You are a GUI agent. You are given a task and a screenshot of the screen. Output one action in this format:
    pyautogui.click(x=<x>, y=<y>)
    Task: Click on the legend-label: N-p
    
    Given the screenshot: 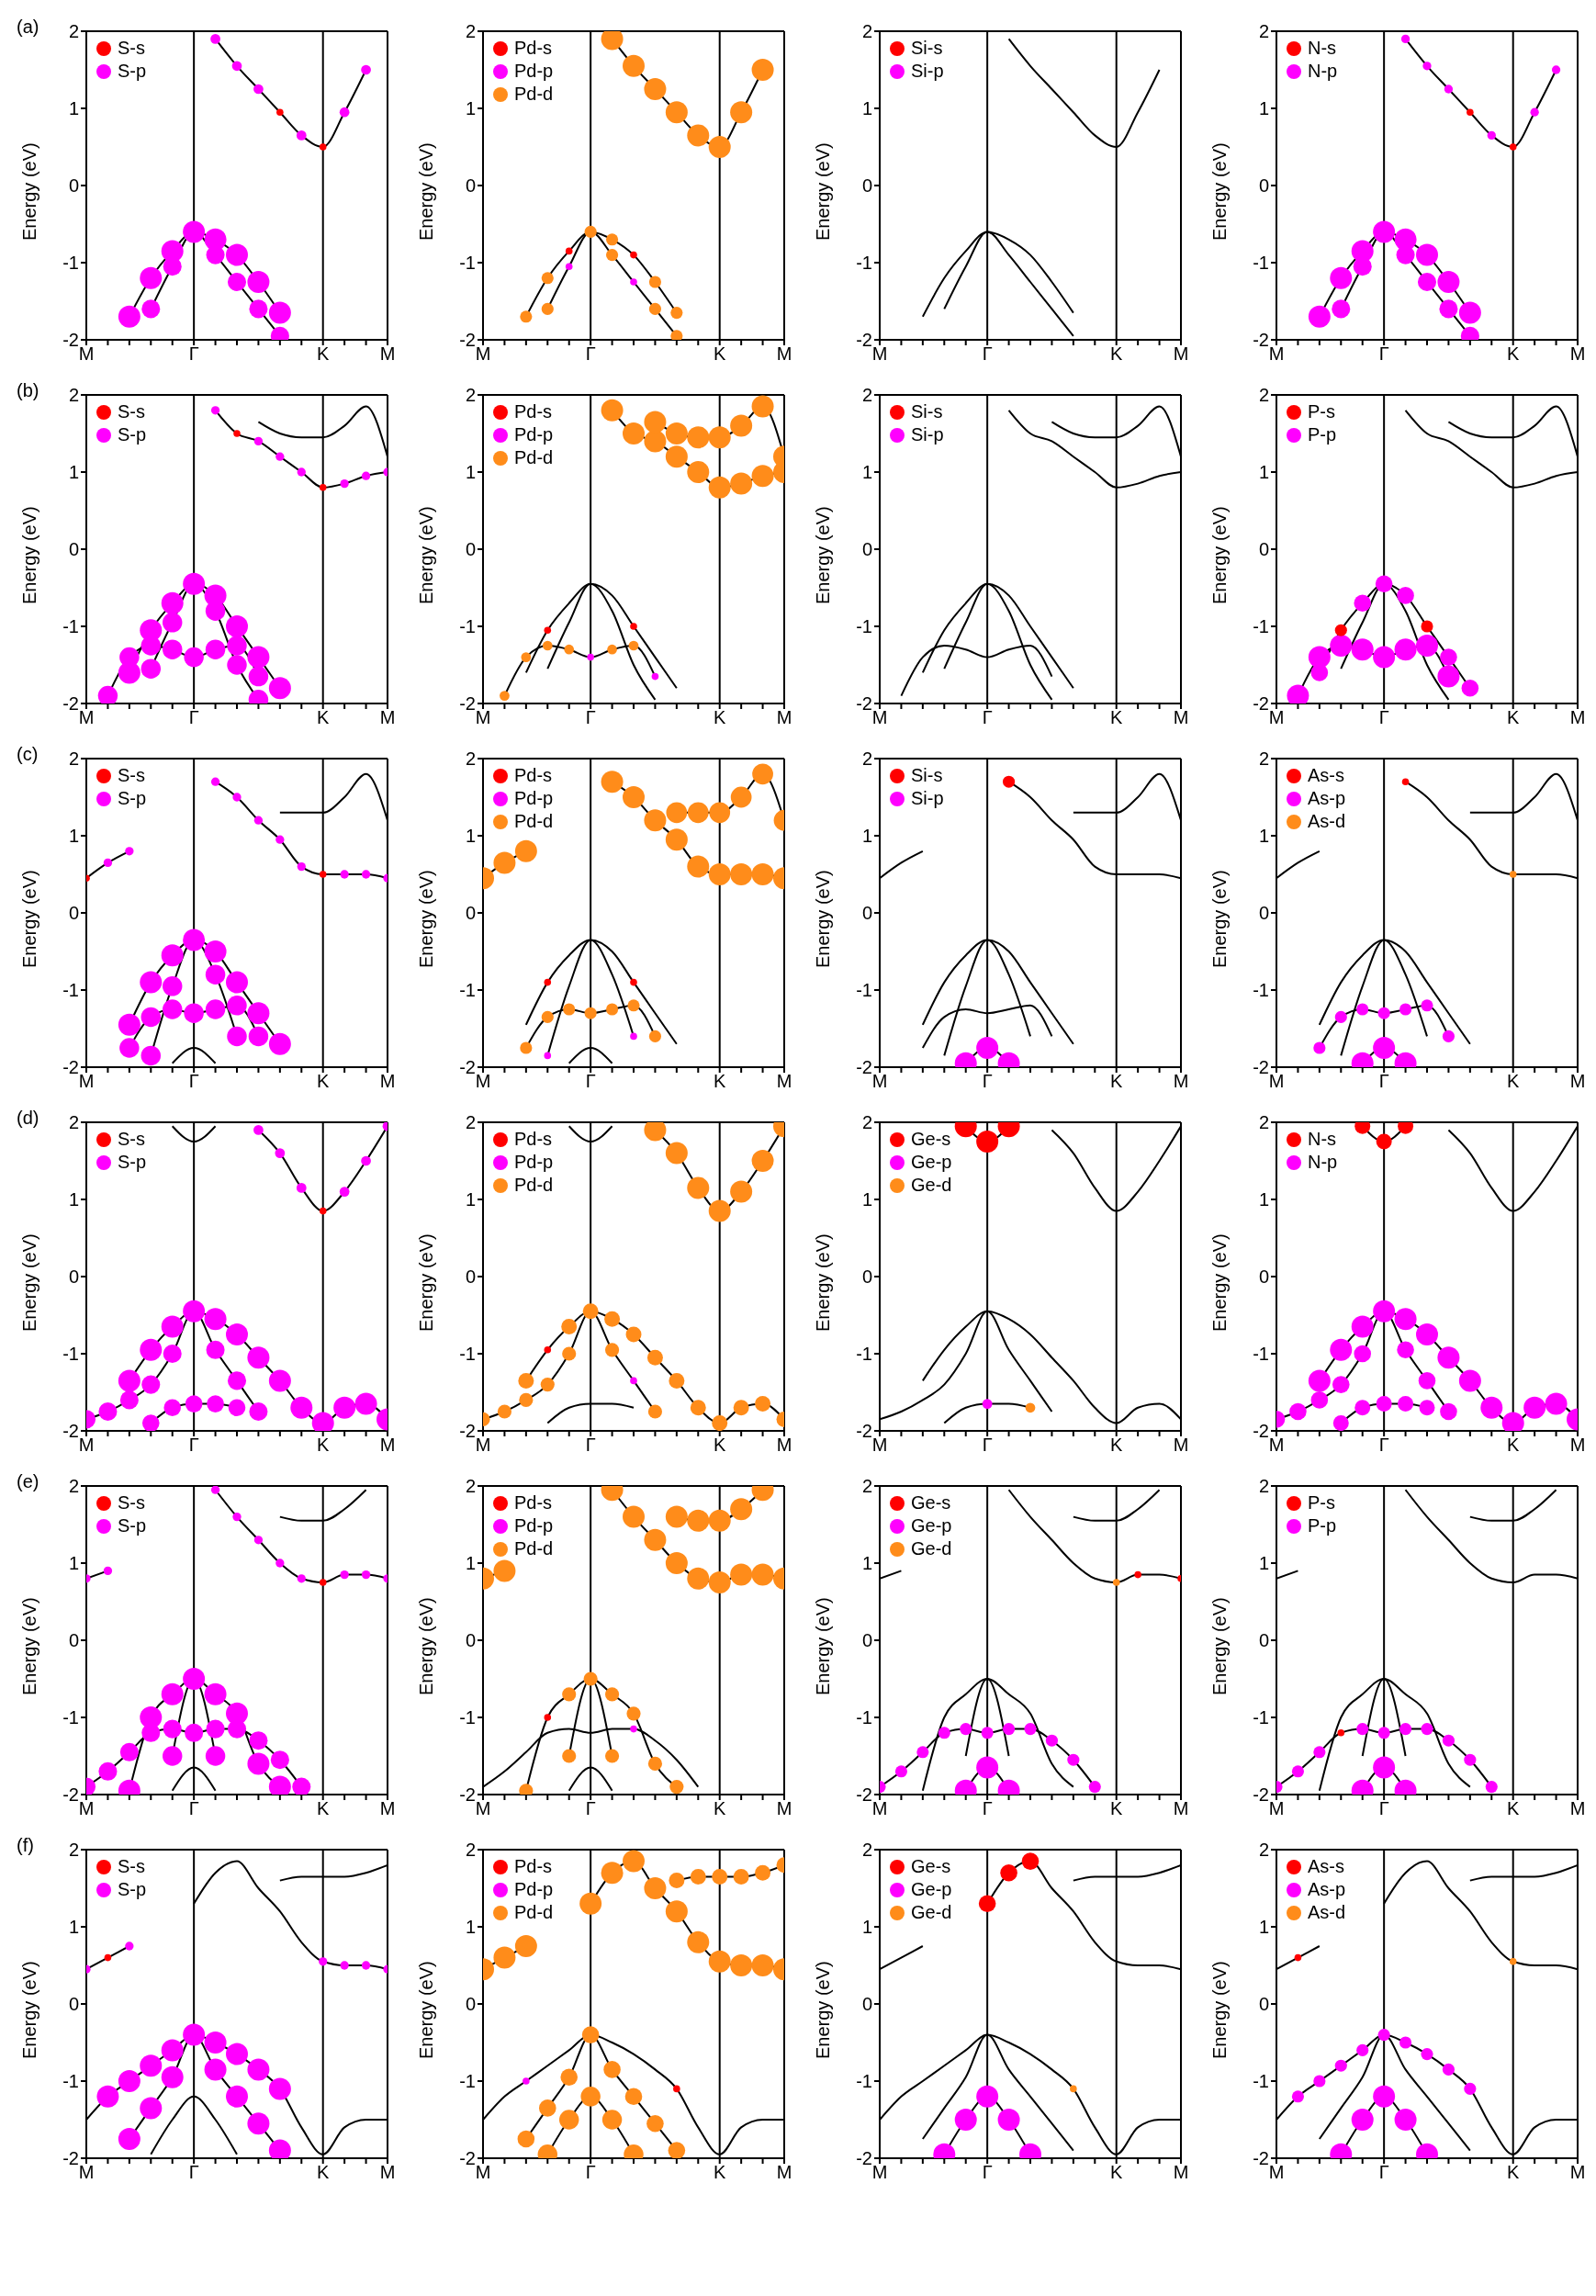 What is the action you would take?
    pyautogui.click(x=1323, y=1162)
    